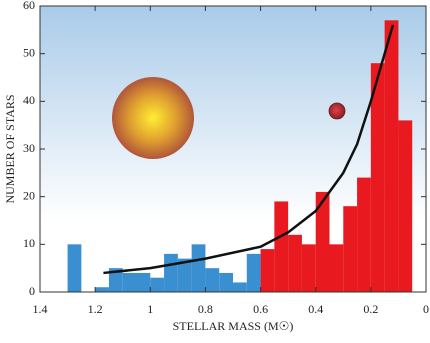 The height and width of the screenshot is (343, 430). Describe the element at coordinates (29, 148) in the screenshot. I see `y-tick-label: 30` at that location.